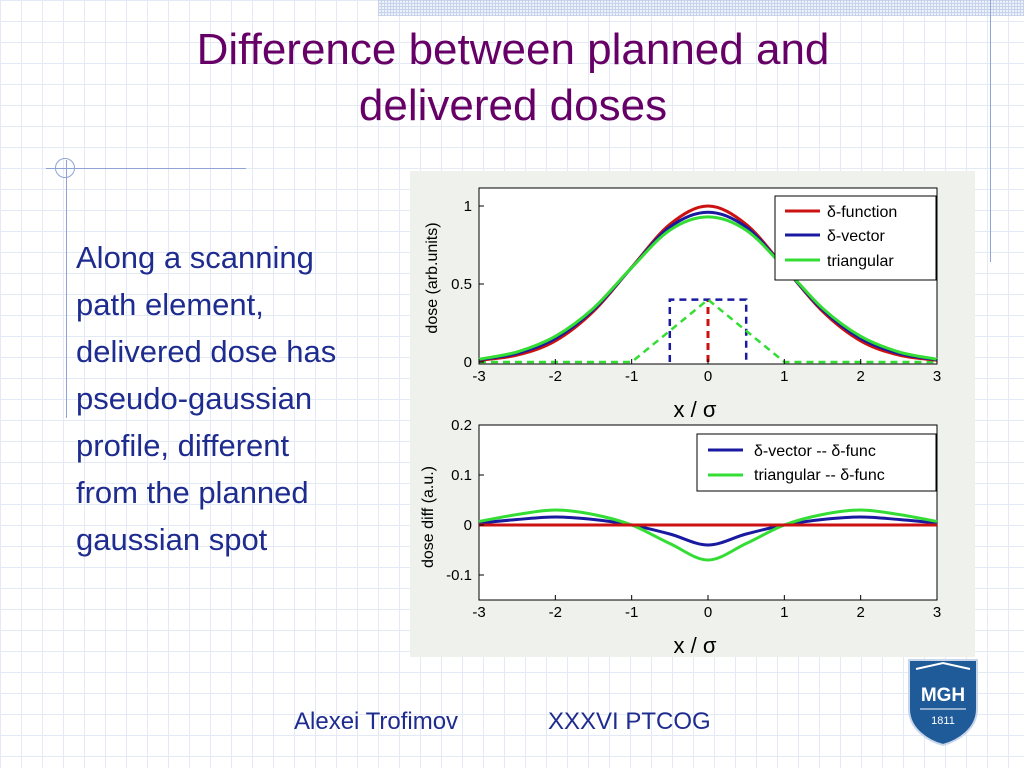  Describe the element at coordinates (631, 376) in the screenshot. I see `top-xtick-label: -1` at that location.